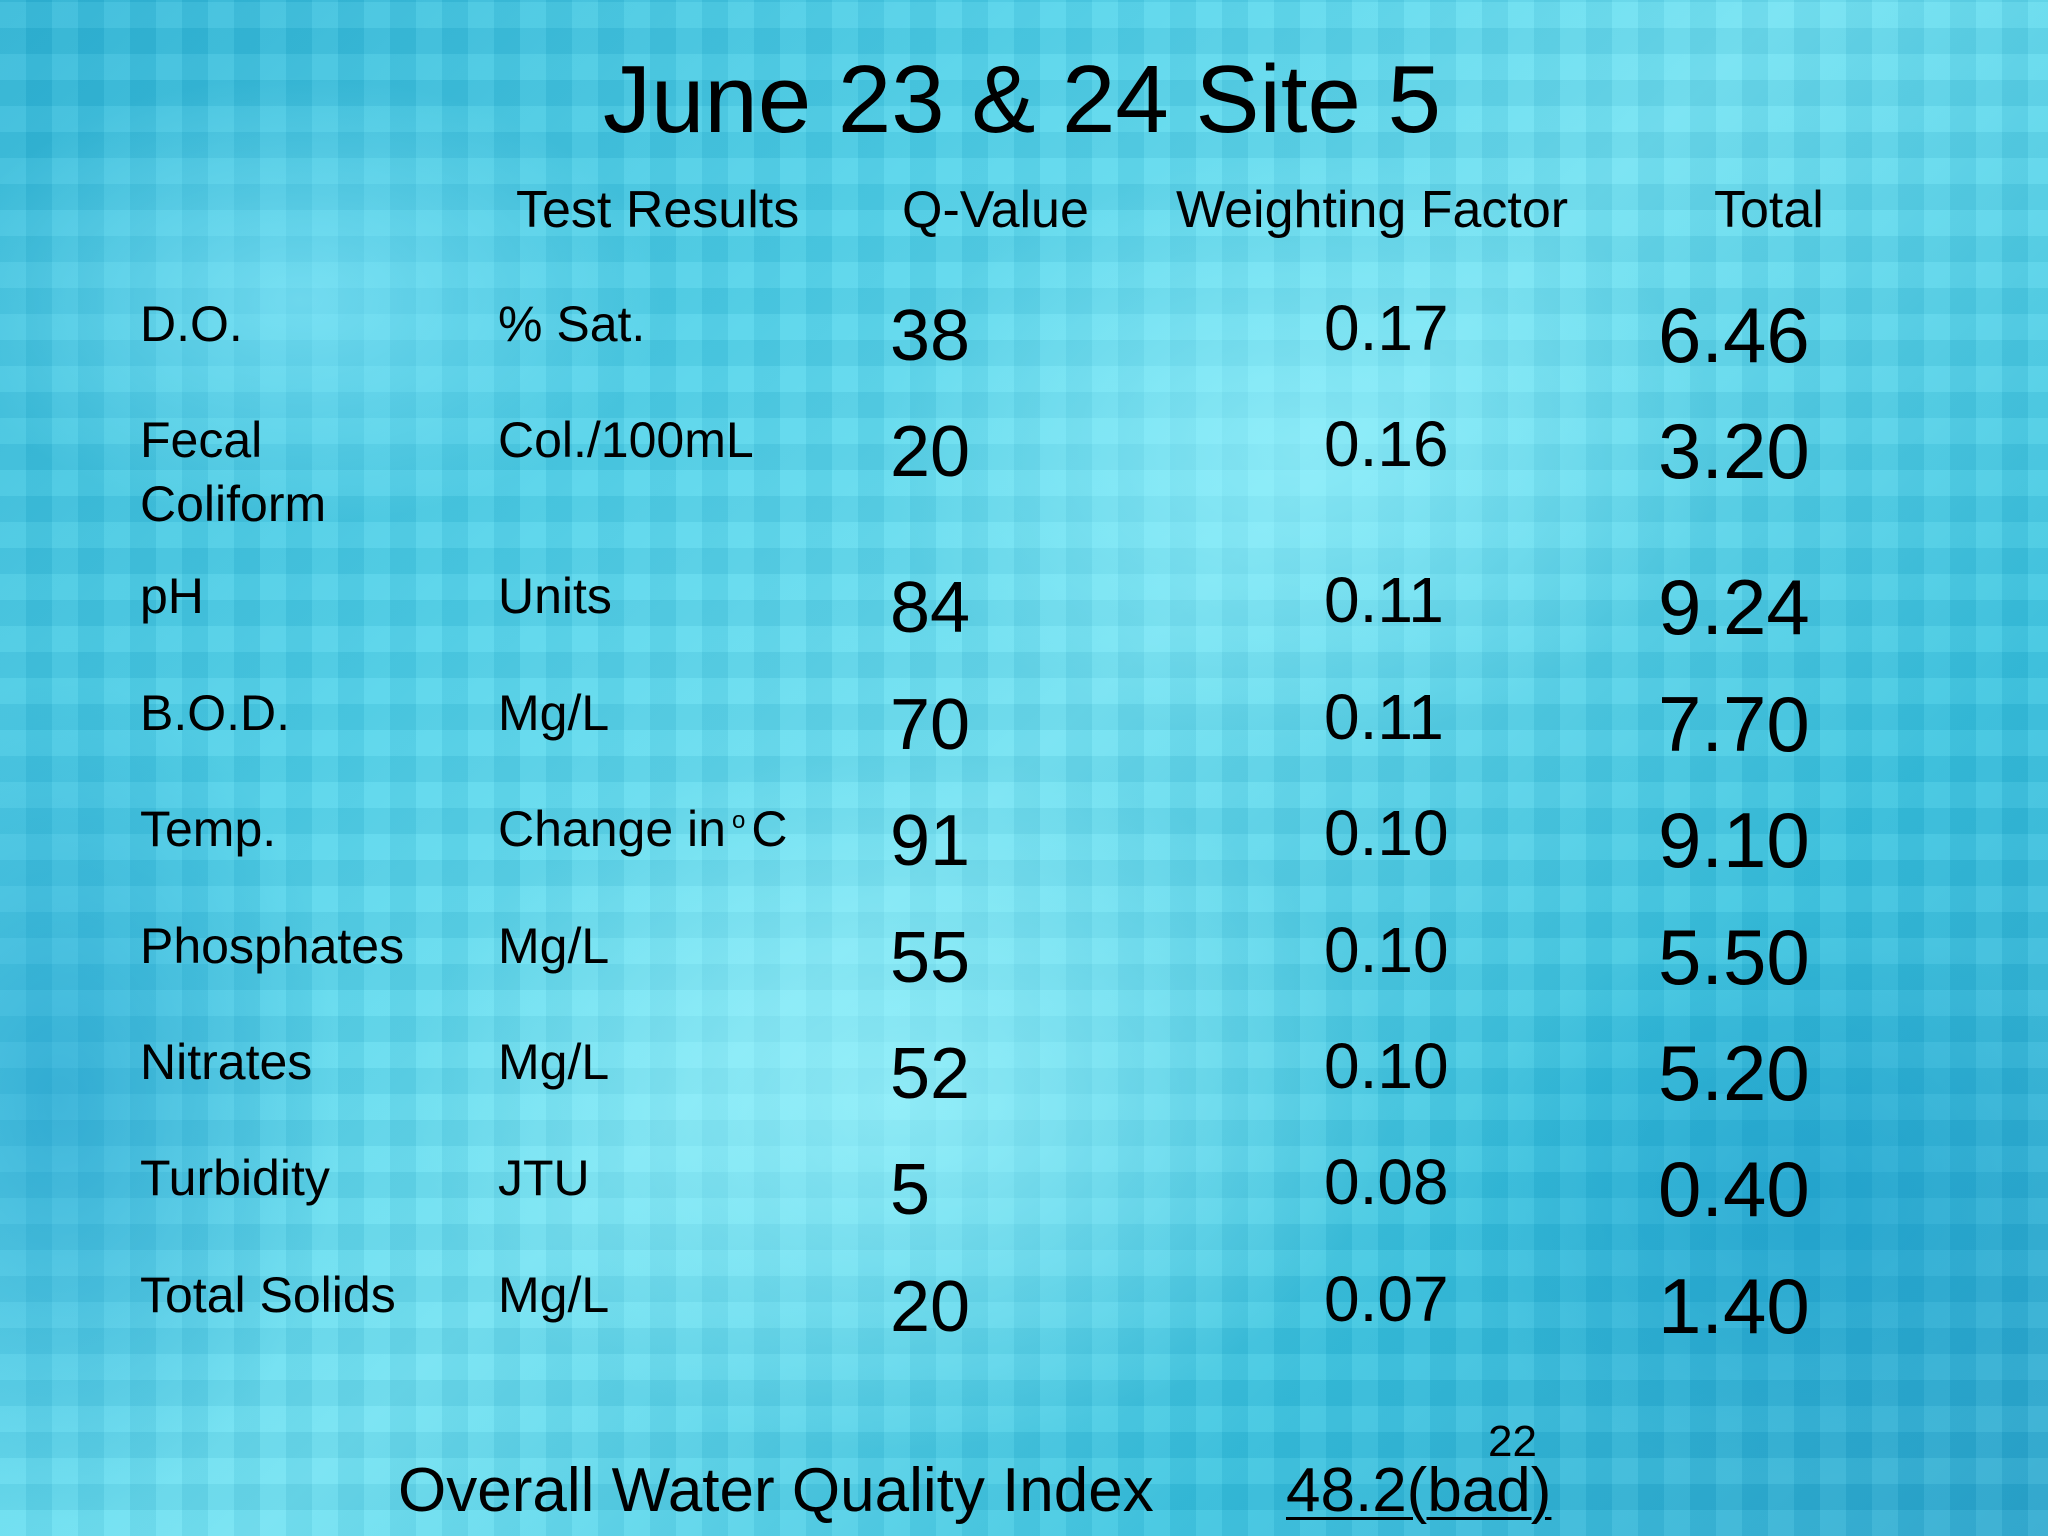  What do you see at coordinates (272, 946) in the screenshot?
I see `param-phosphates: Phosphates` at bounding box center [272, 946].